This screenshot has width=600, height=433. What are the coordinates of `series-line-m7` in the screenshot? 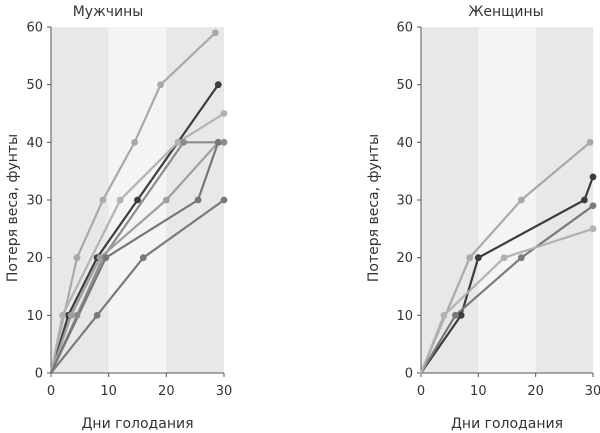 It's located at (137, 286).